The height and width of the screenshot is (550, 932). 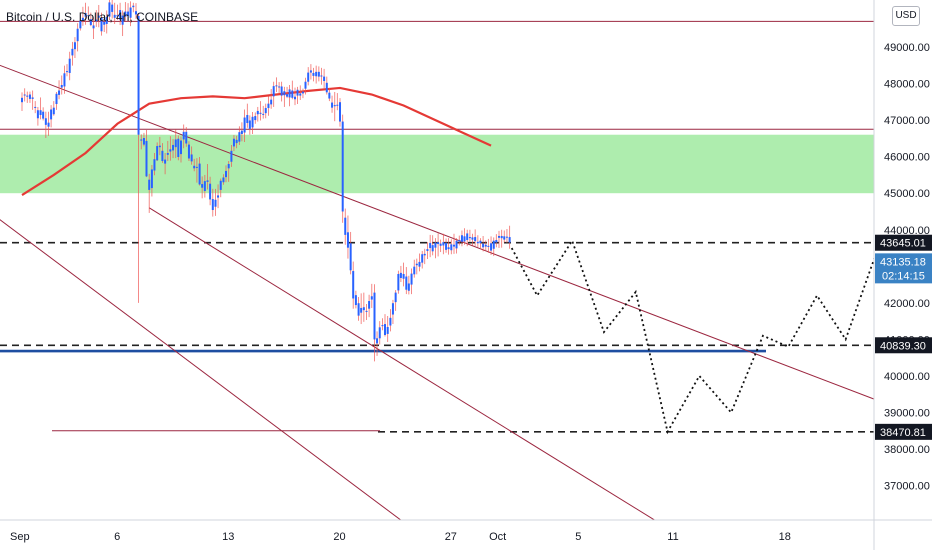 I want to click on time-tick-label: 11, so click(x=672, y=537).